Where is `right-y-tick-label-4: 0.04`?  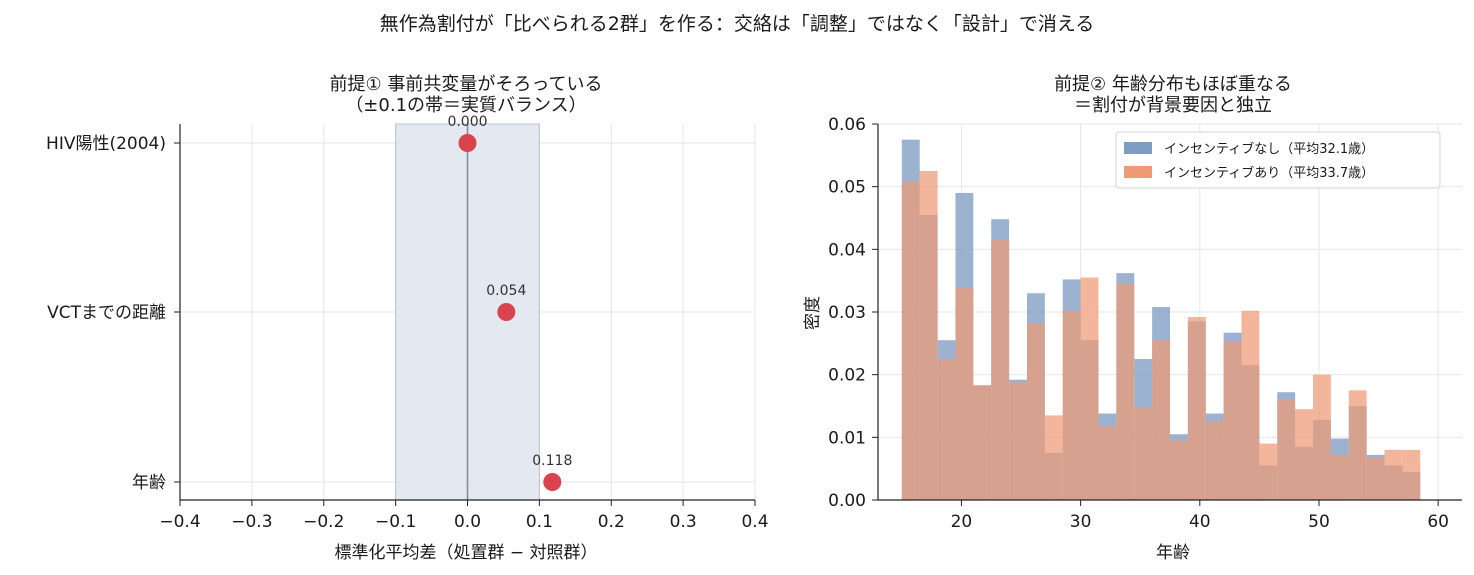 right-y-tick-label-4: 0.04 is located at coordinates (847, 250).